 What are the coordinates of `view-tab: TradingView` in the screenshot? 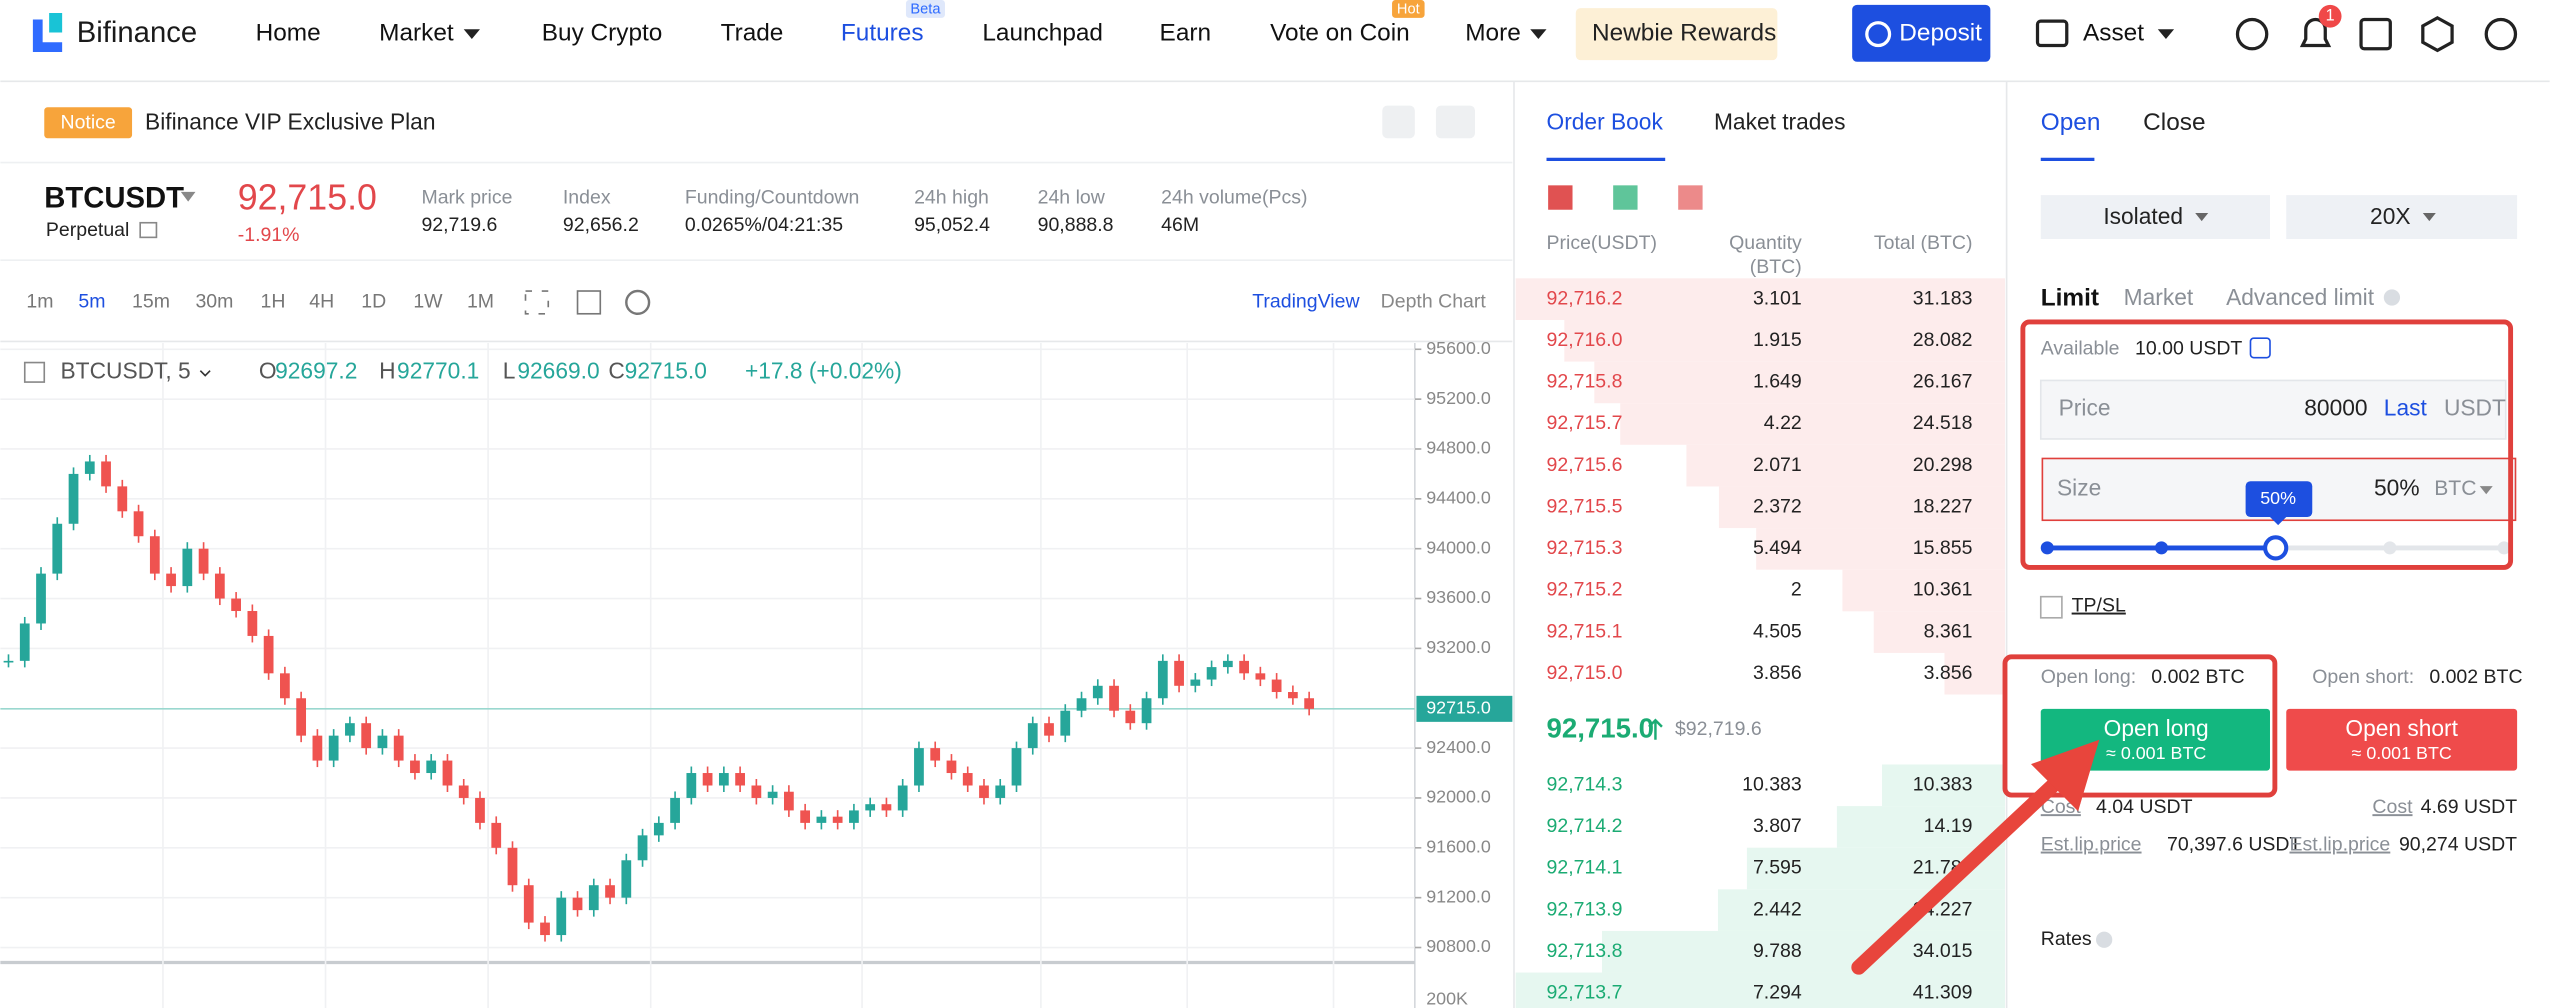 It's located at (1306, 302).